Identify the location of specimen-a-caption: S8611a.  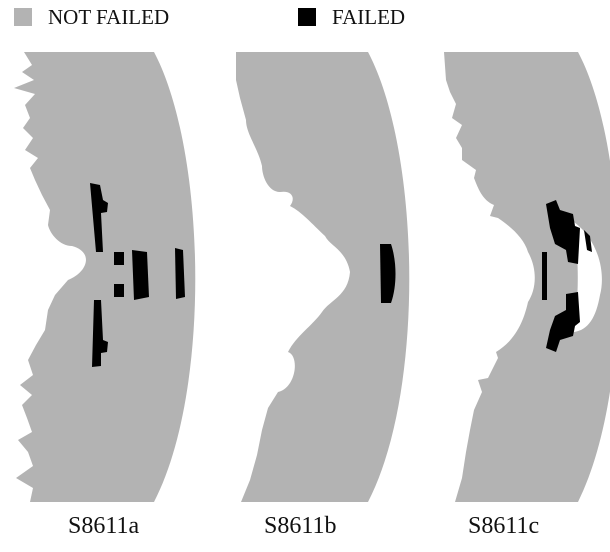
(104, 526).